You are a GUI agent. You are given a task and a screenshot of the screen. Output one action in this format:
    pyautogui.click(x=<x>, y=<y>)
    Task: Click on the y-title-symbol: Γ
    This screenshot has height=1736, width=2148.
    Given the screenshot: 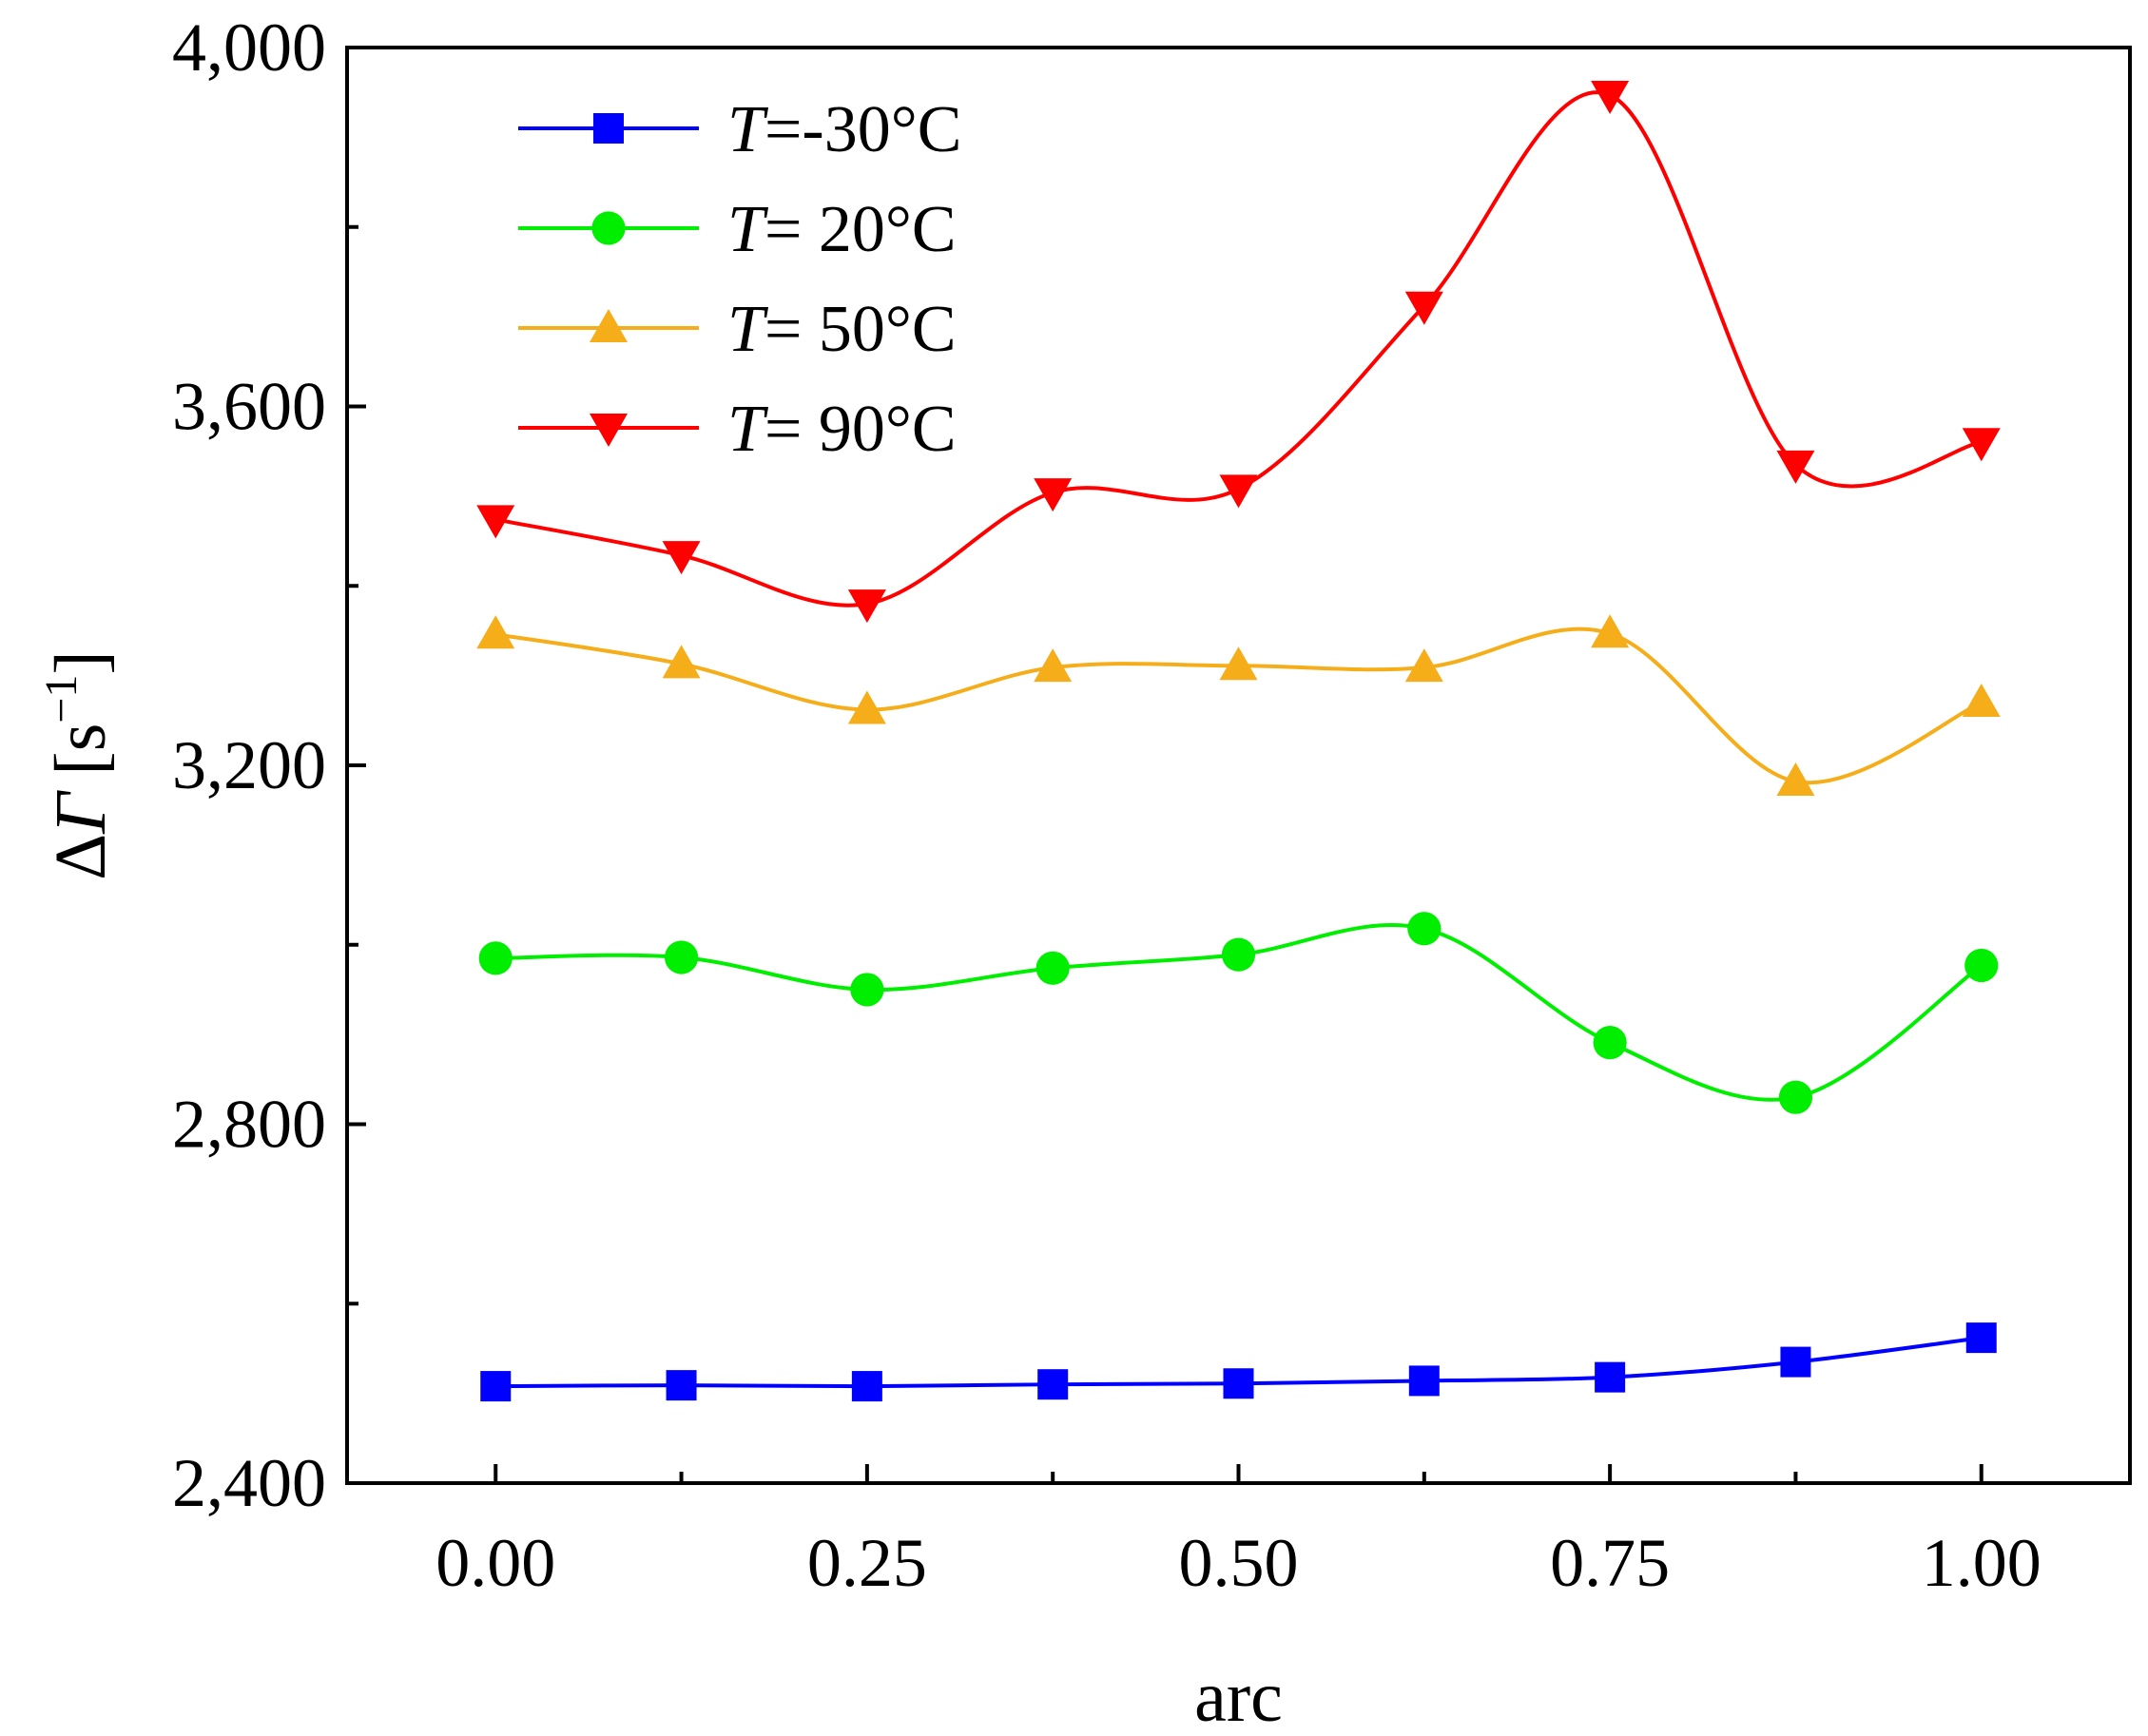 What is the action you would take?
    pyautogui.click(x=81, y=813)
    